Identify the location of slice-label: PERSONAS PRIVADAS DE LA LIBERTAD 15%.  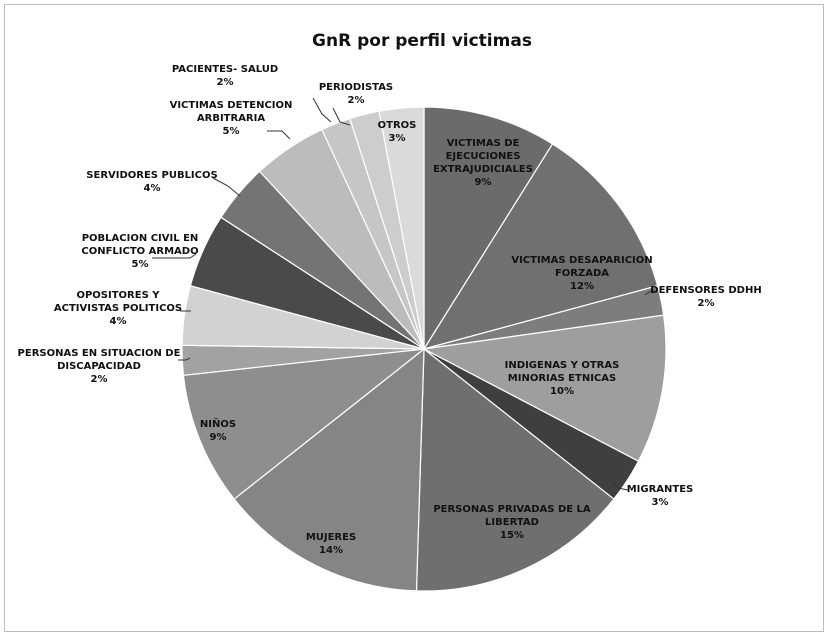
(512, 522).